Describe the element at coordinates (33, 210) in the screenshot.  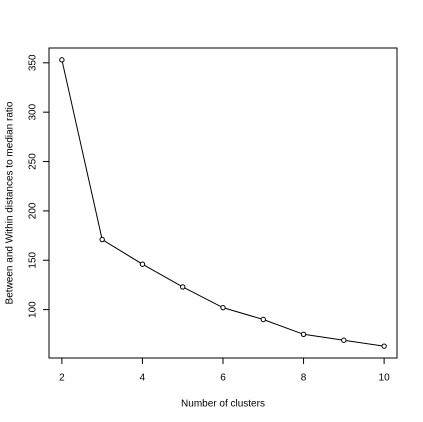
I see `y-tick-label: 200` at that location.